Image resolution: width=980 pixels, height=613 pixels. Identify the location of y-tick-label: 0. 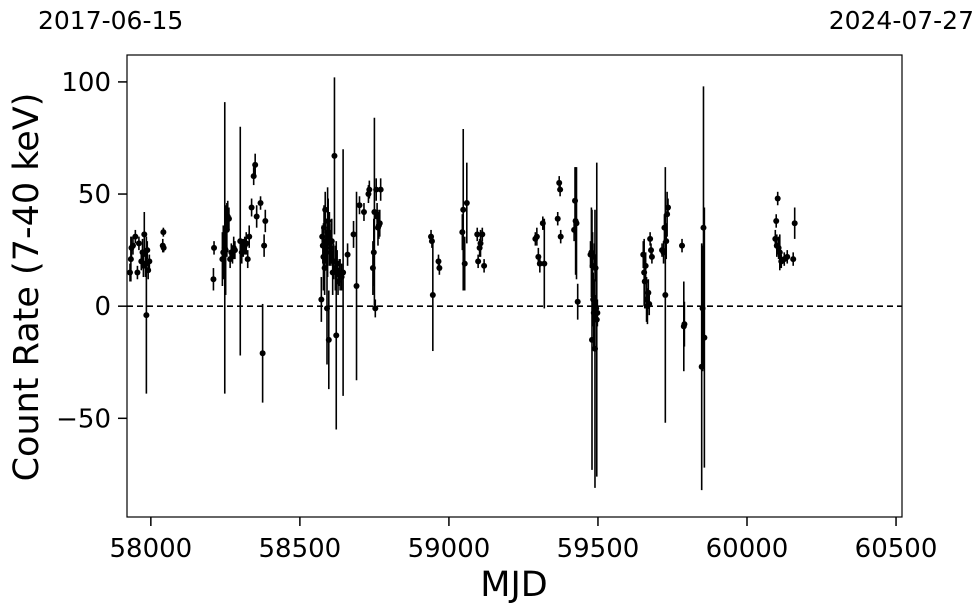
(102, 307).